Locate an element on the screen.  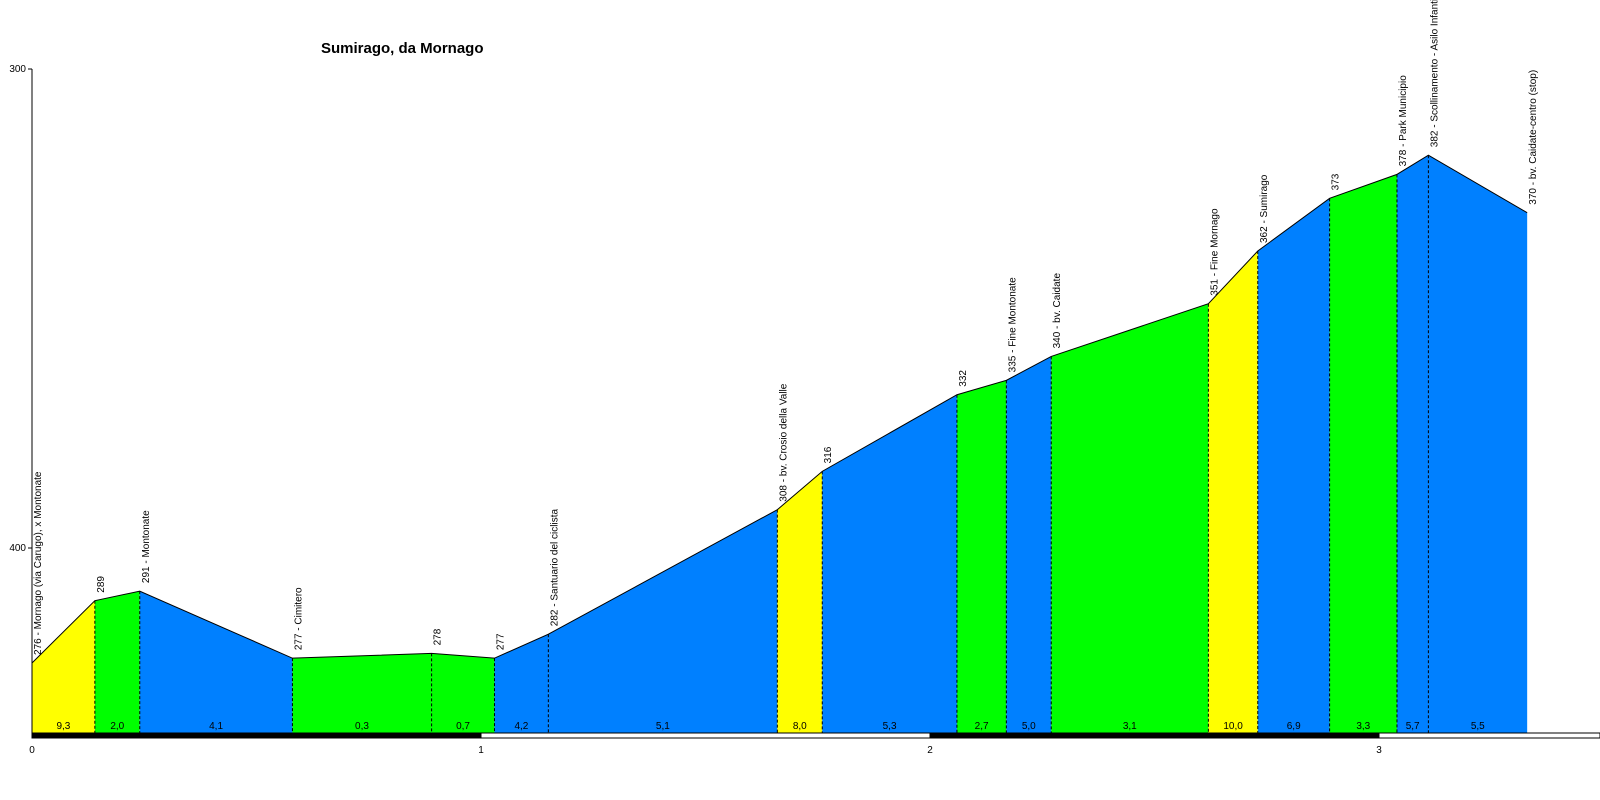
point-label: 382 - Scollinamento - Asilo Infantile is located at coordinates (1434, 73).